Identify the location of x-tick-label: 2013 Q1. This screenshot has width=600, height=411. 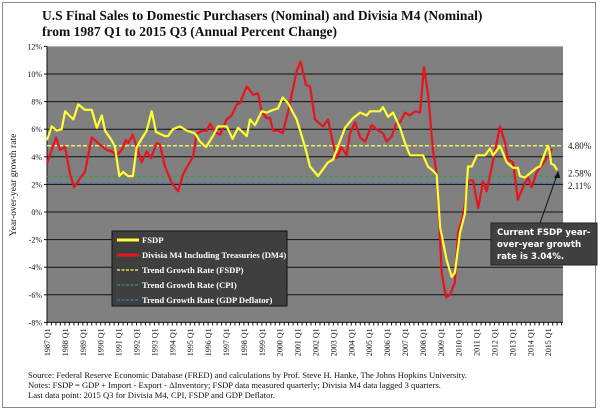
(512, 342).